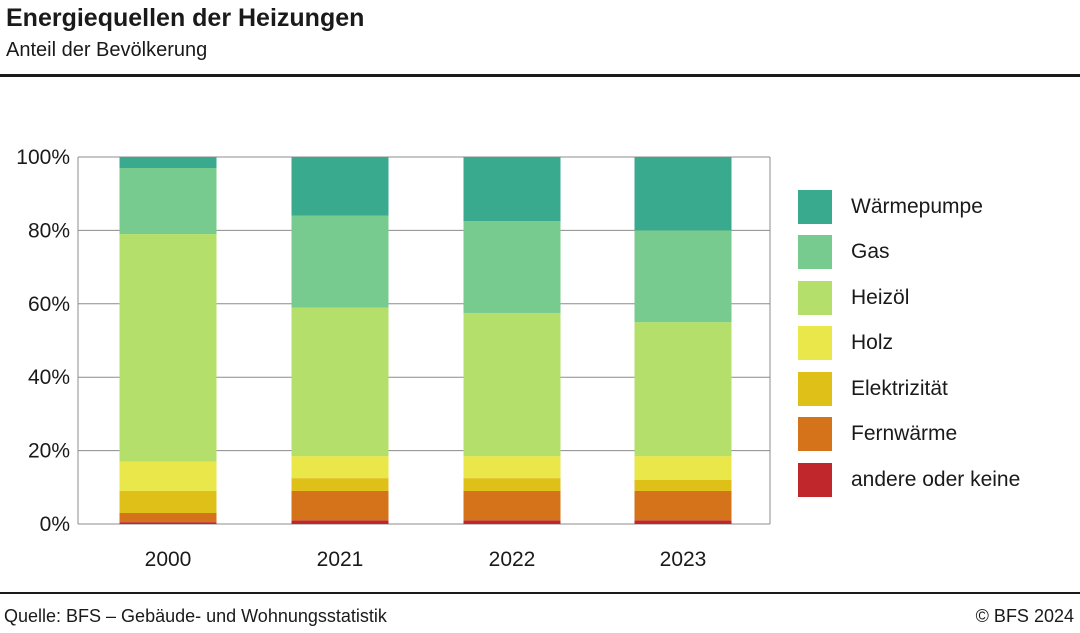 This screenshot has width=1080, height=633. What do you see at coordinates (909, 253) in the screenshot?
I see `legend-item: Gas` at bounding box center [909, 253].